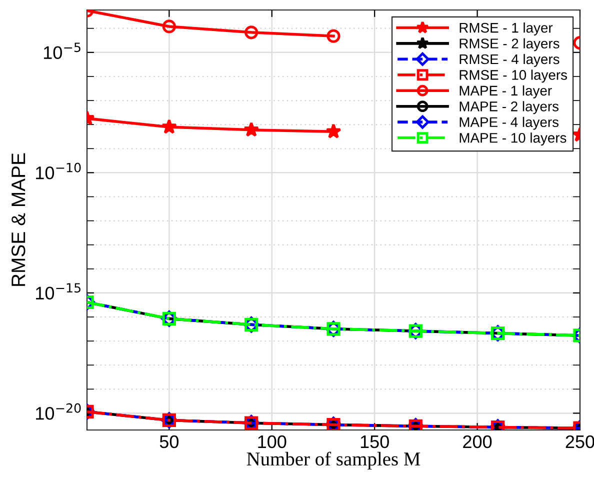 This screenshot has height=481, width=594. What do you see at coordinates (169, 441) in the screenshot?
I see `x-tick-label: 50` at bounding box center [169, 441].